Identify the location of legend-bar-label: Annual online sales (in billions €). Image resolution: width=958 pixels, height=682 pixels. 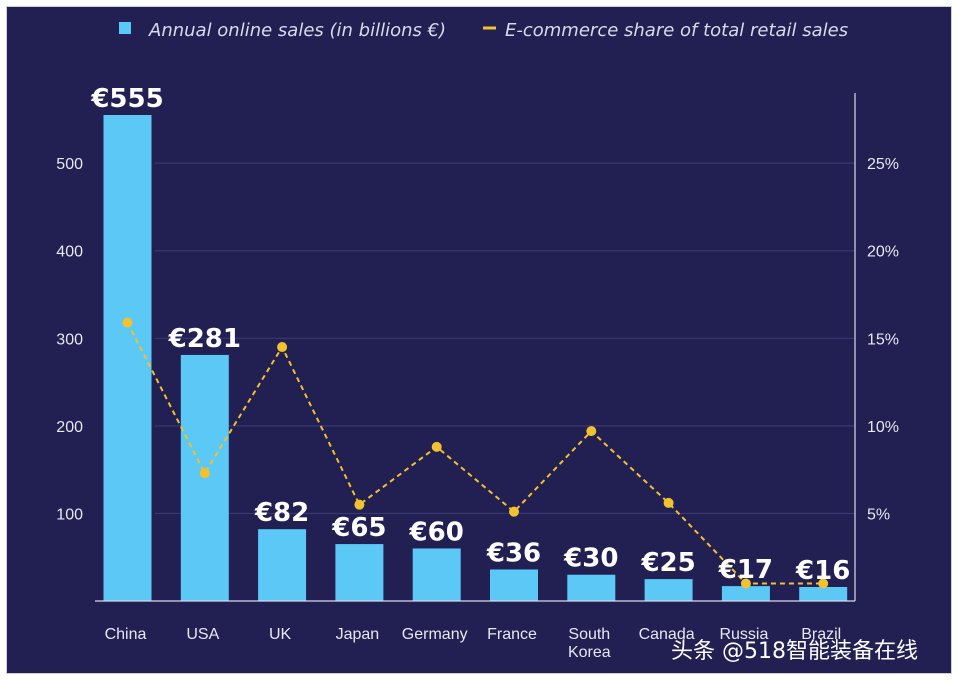
(297, 30).